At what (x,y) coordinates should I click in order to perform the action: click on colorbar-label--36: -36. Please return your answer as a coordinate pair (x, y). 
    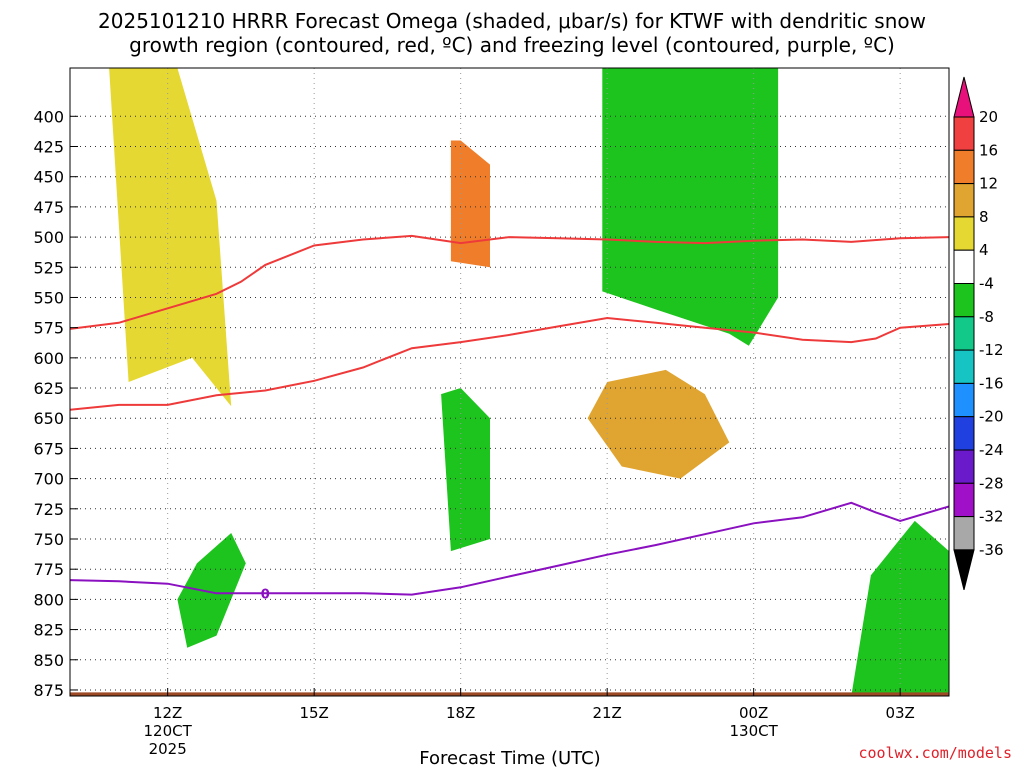
    Looking at the image, I should click on (991, 550).